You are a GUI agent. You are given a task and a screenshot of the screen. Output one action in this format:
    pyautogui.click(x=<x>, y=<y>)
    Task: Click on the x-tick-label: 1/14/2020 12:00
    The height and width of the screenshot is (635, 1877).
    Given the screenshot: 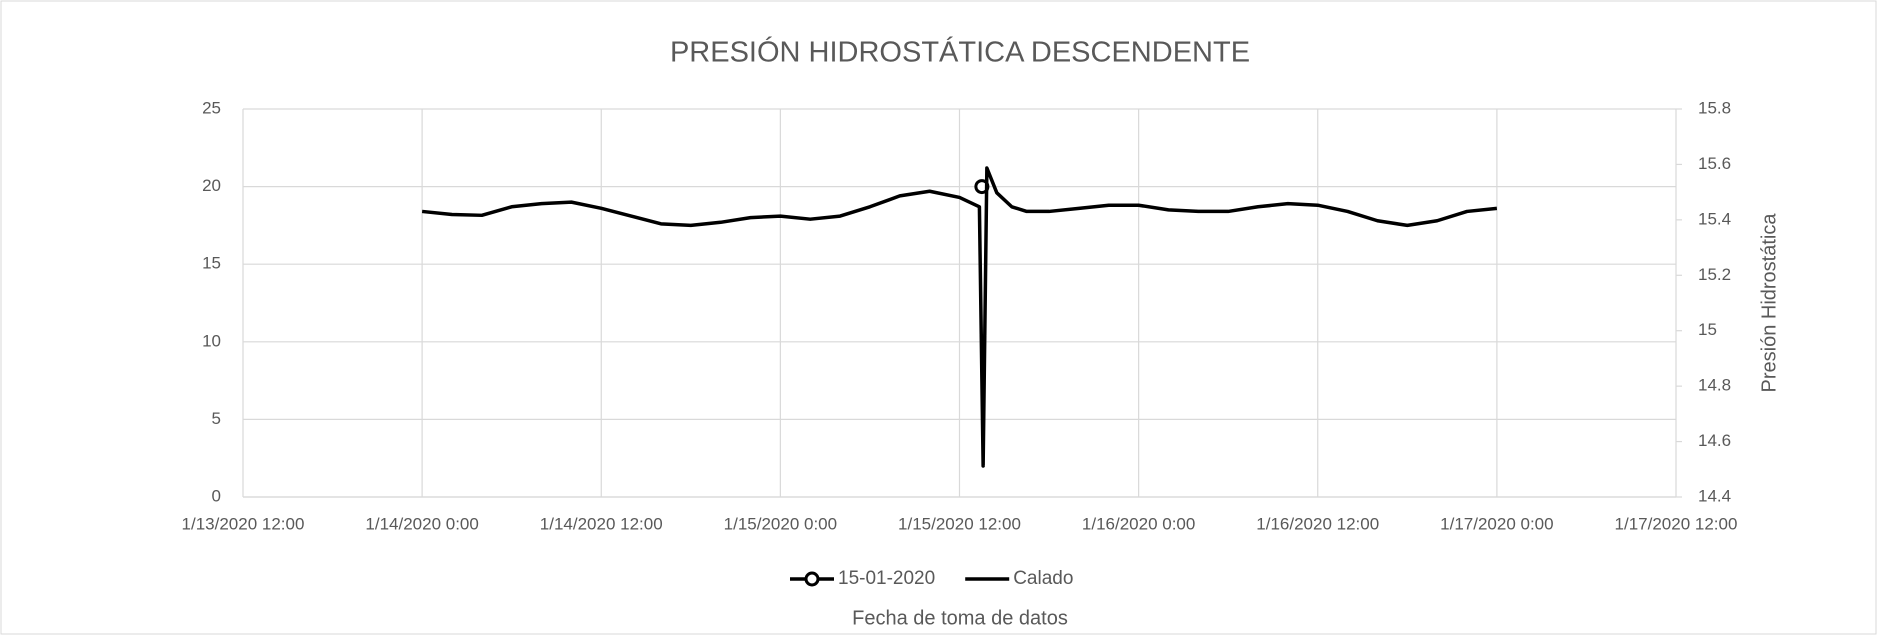 What is the action you would take?
    pyautogui.click(x=601, y=523)
    